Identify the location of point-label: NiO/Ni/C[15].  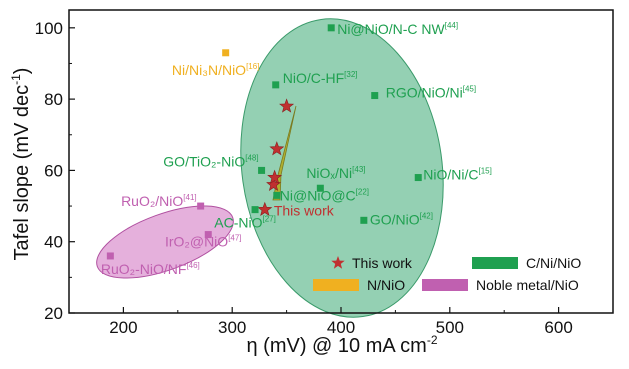
(457, 175).